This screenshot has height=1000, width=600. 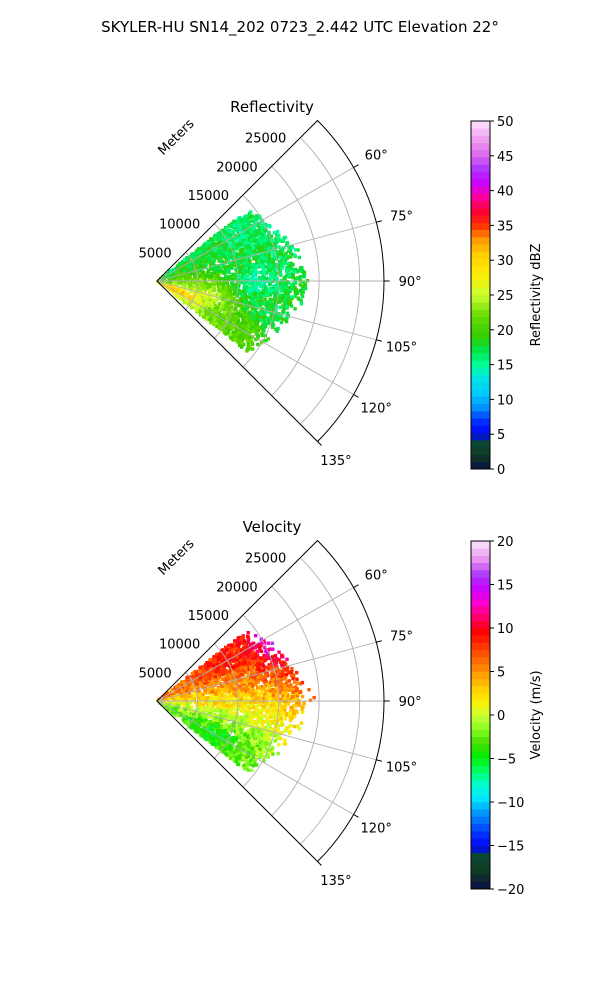 What do you see at coordinates (505, 296) in the screenshot?
I see `colorbar-tick-label: 25` at bounding box center [505, 296].